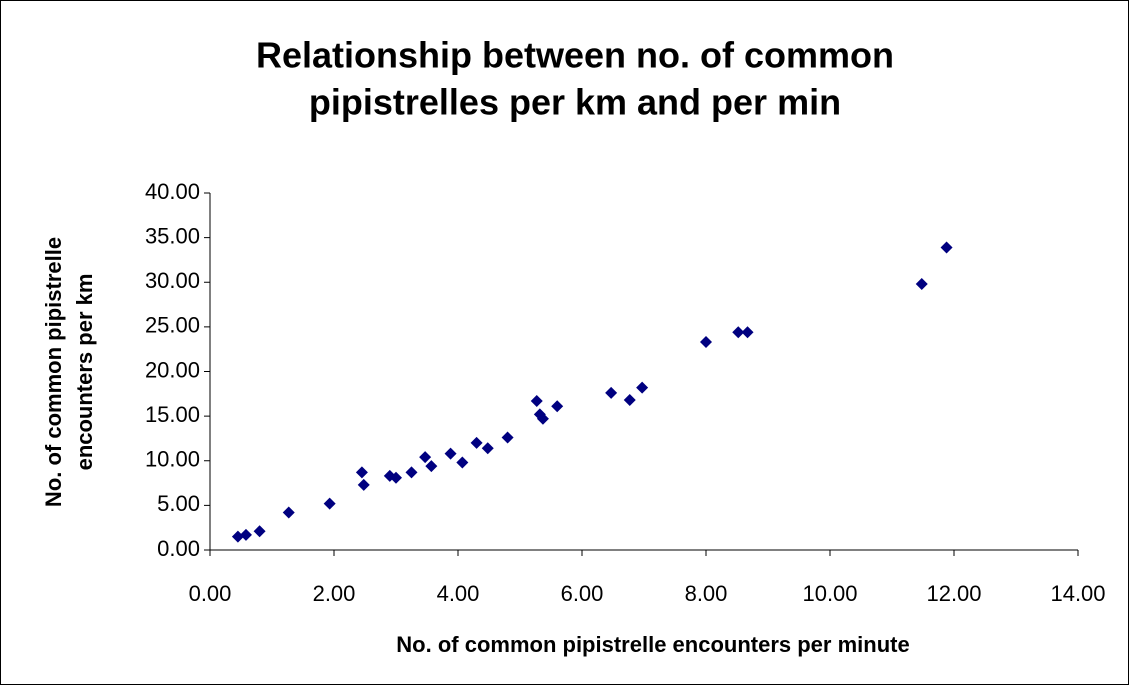 This screenshot has height=686, width=1131. I want to click on x-tick-label: 0.00, so click(210, 593).